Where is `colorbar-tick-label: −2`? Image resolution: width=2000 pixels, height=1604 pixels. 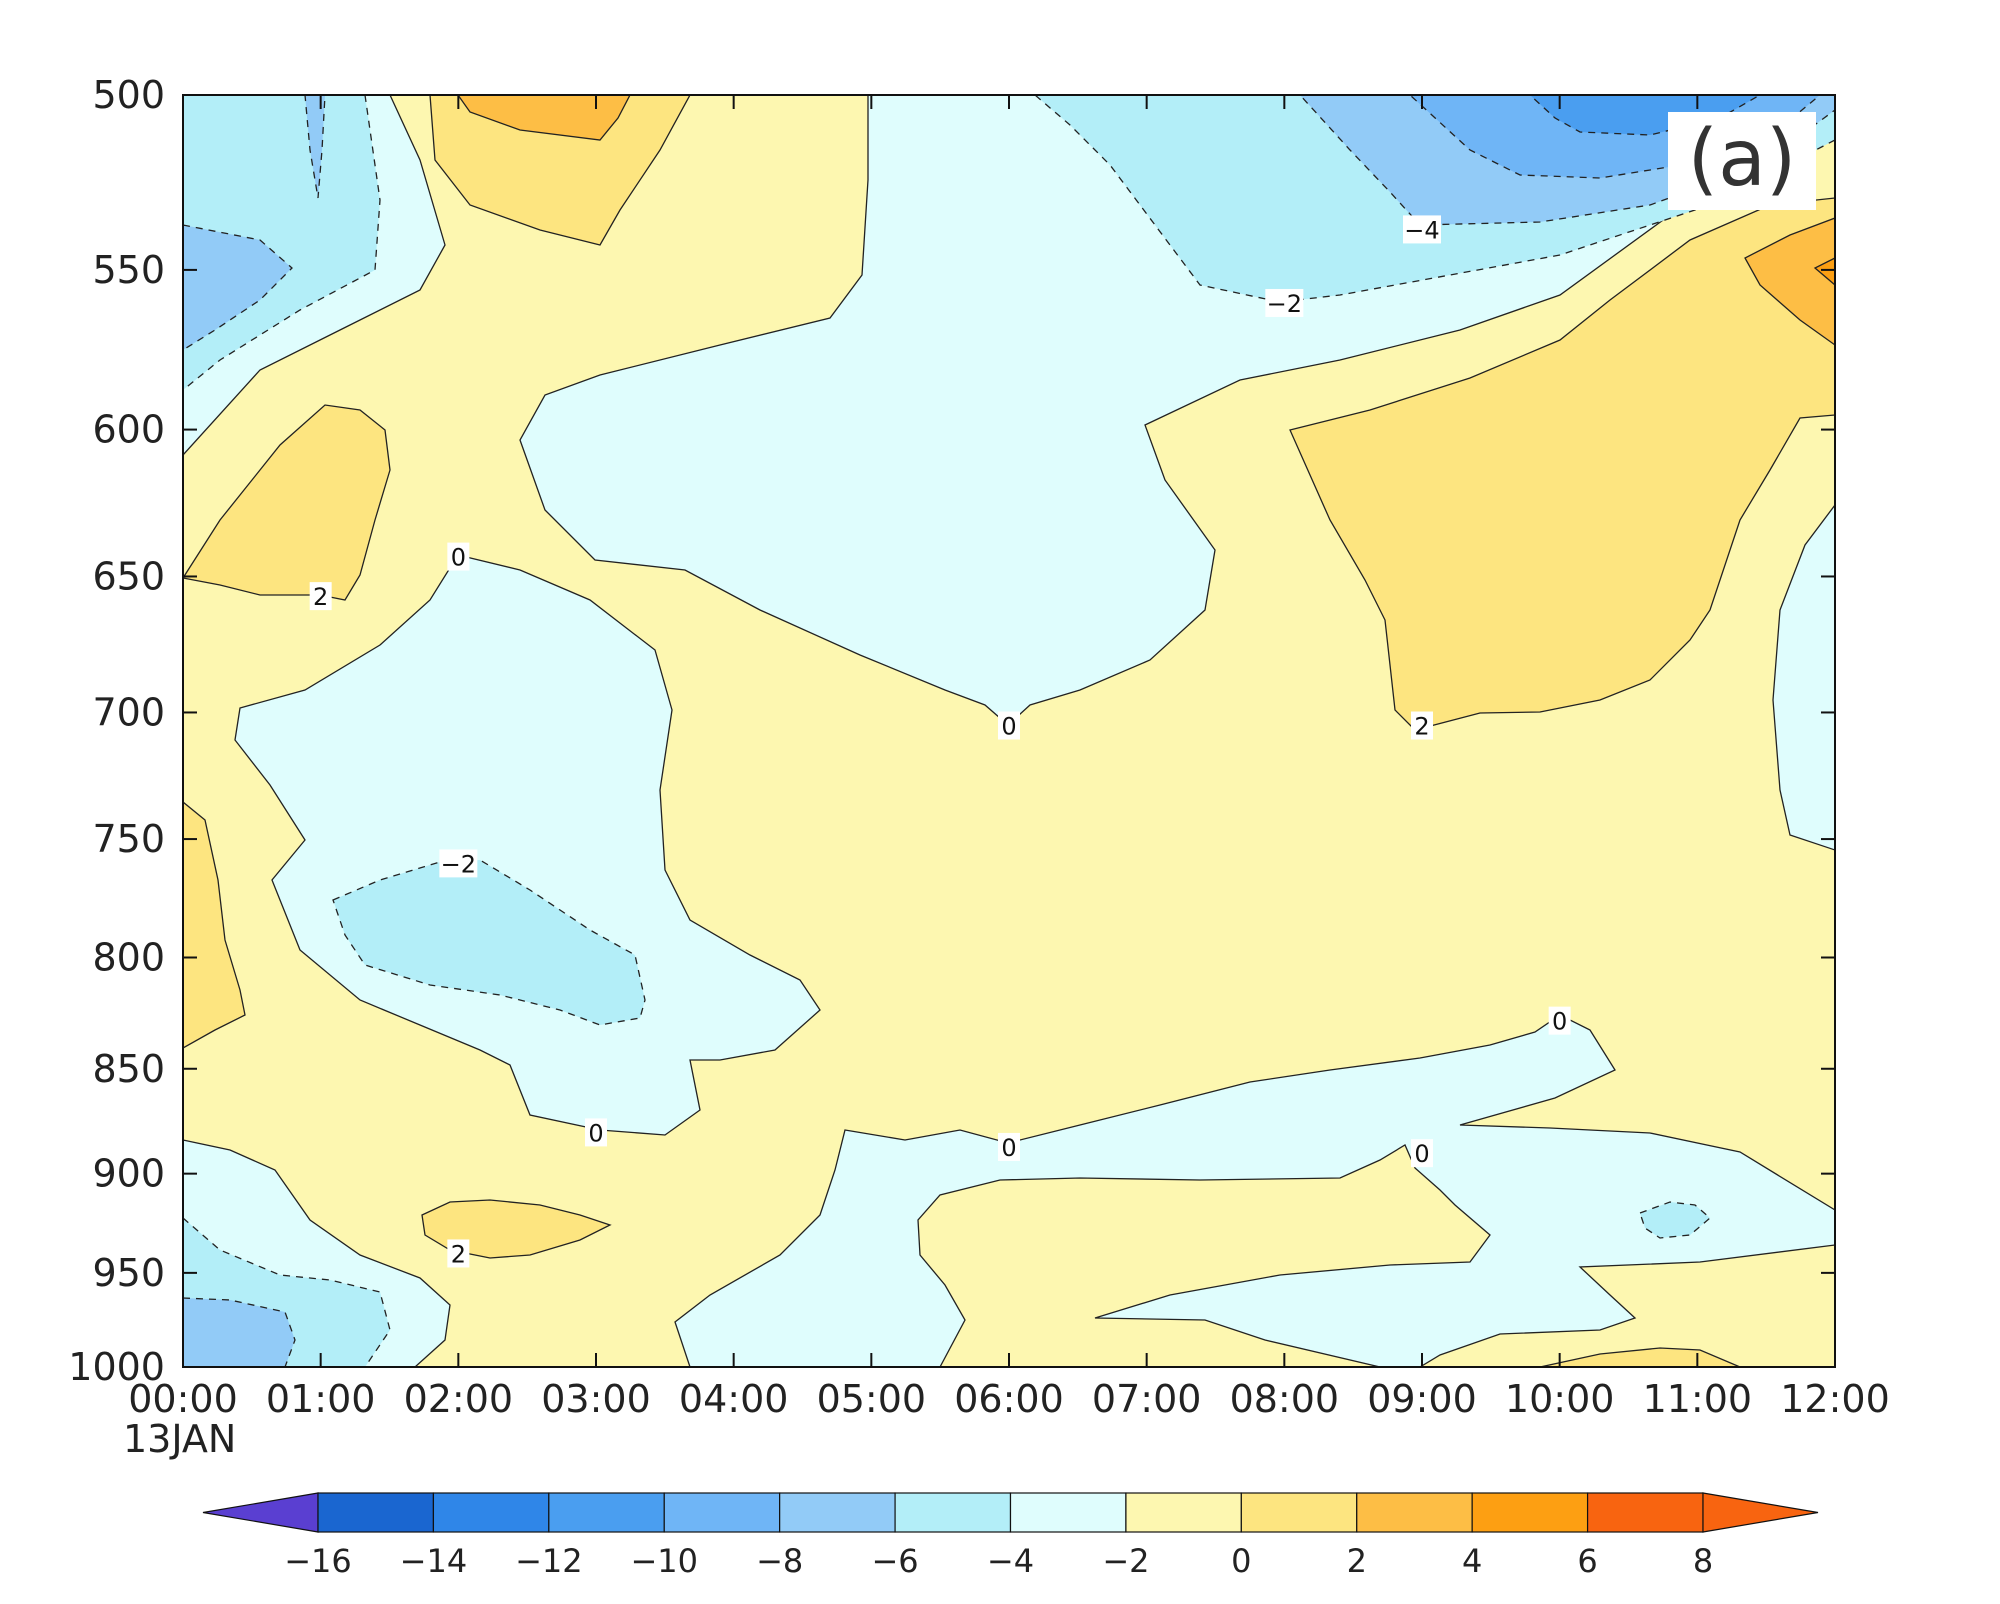
colorbar-tick-label: −2 is located at coordinates (1125, 1561).